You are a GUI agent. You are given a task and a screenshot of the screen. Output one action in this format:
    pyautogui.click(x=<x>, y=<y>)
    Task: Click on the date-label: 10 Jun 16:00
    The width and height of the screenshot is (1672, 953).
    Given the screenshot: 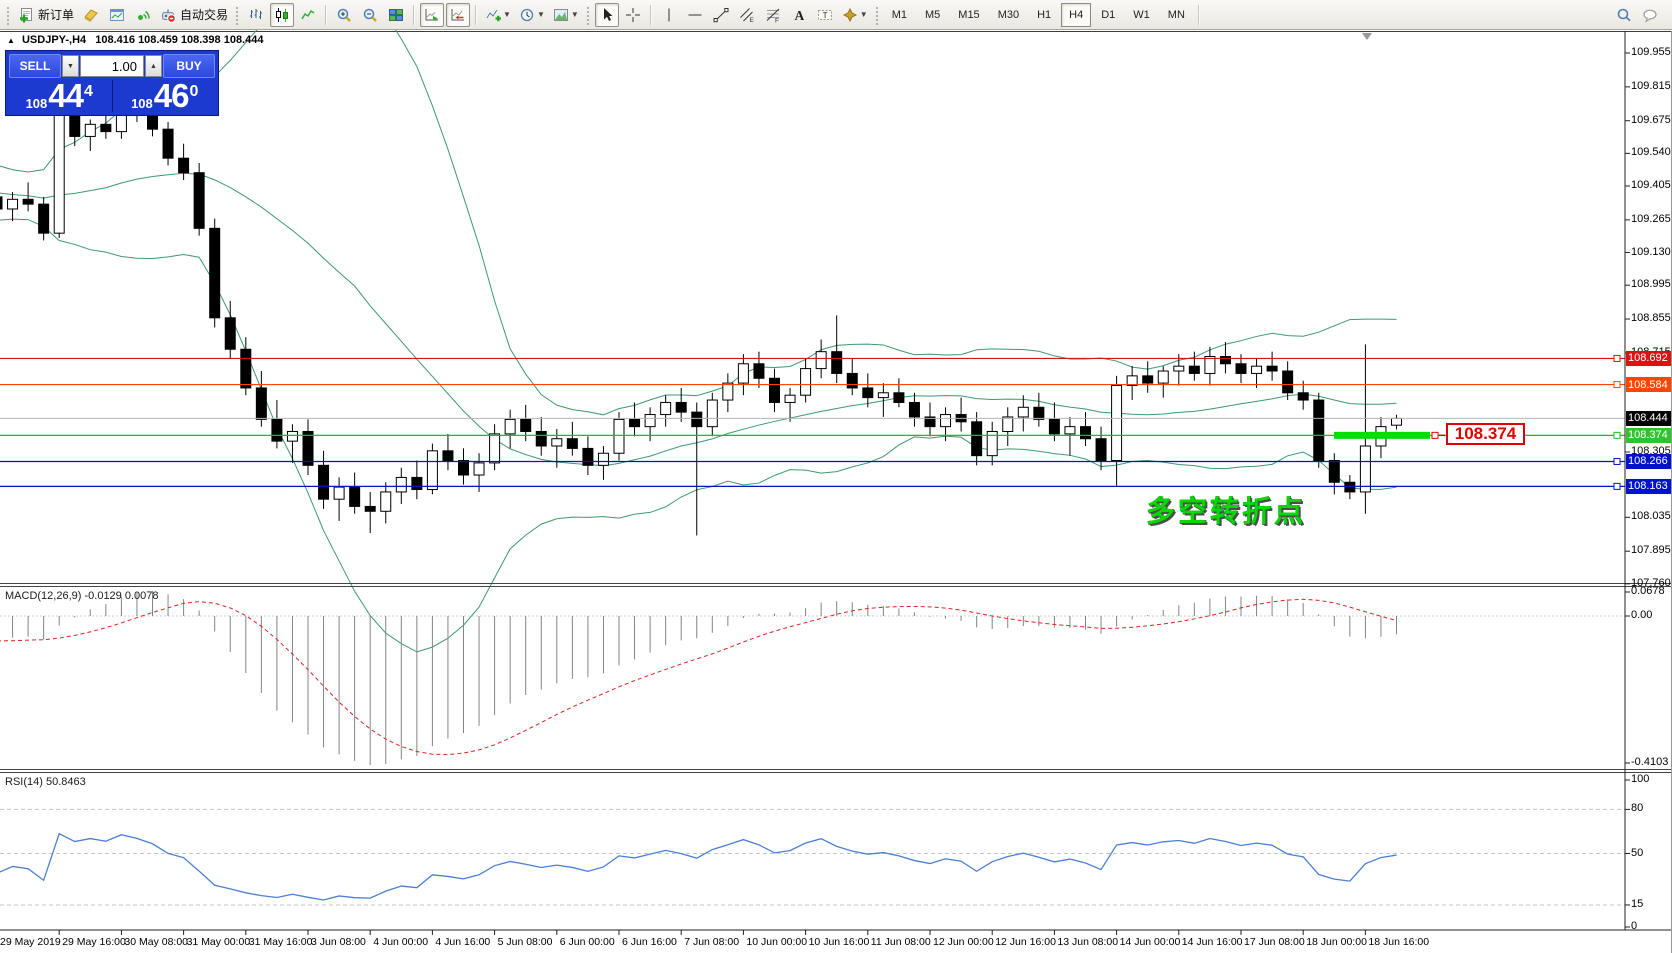 What is the action you would take?
    pyautogui.click(x=839, y=942)
    